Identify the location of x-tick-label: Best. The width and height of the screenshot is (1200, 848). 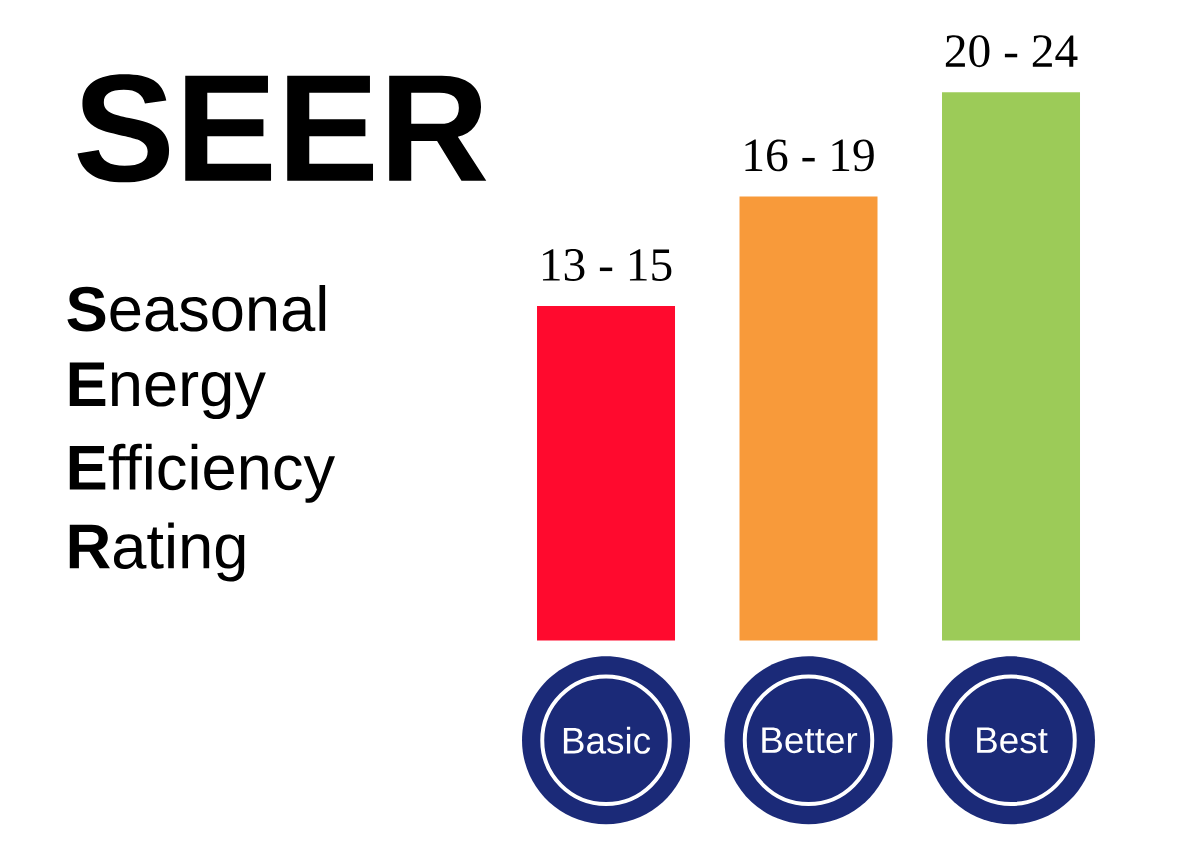
(1012, 740).